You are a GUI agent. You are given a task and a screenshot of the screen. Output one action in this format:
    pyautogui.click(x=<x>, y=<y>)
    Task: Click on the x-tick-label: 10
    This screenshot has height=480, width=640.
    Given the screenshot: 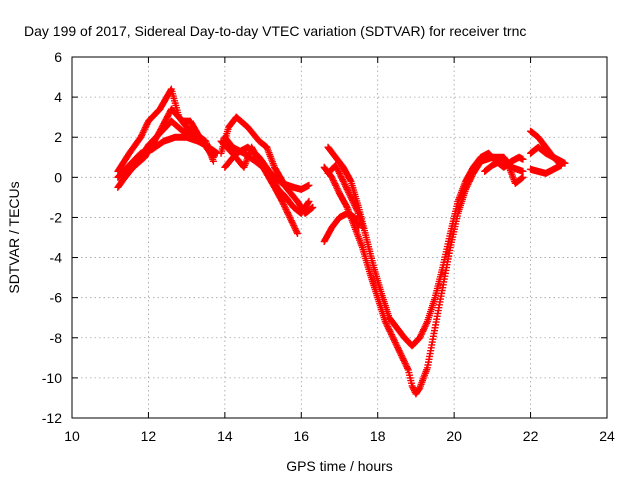 What is the action you would take?
    pyautogui.click(x=72, y=436)
    